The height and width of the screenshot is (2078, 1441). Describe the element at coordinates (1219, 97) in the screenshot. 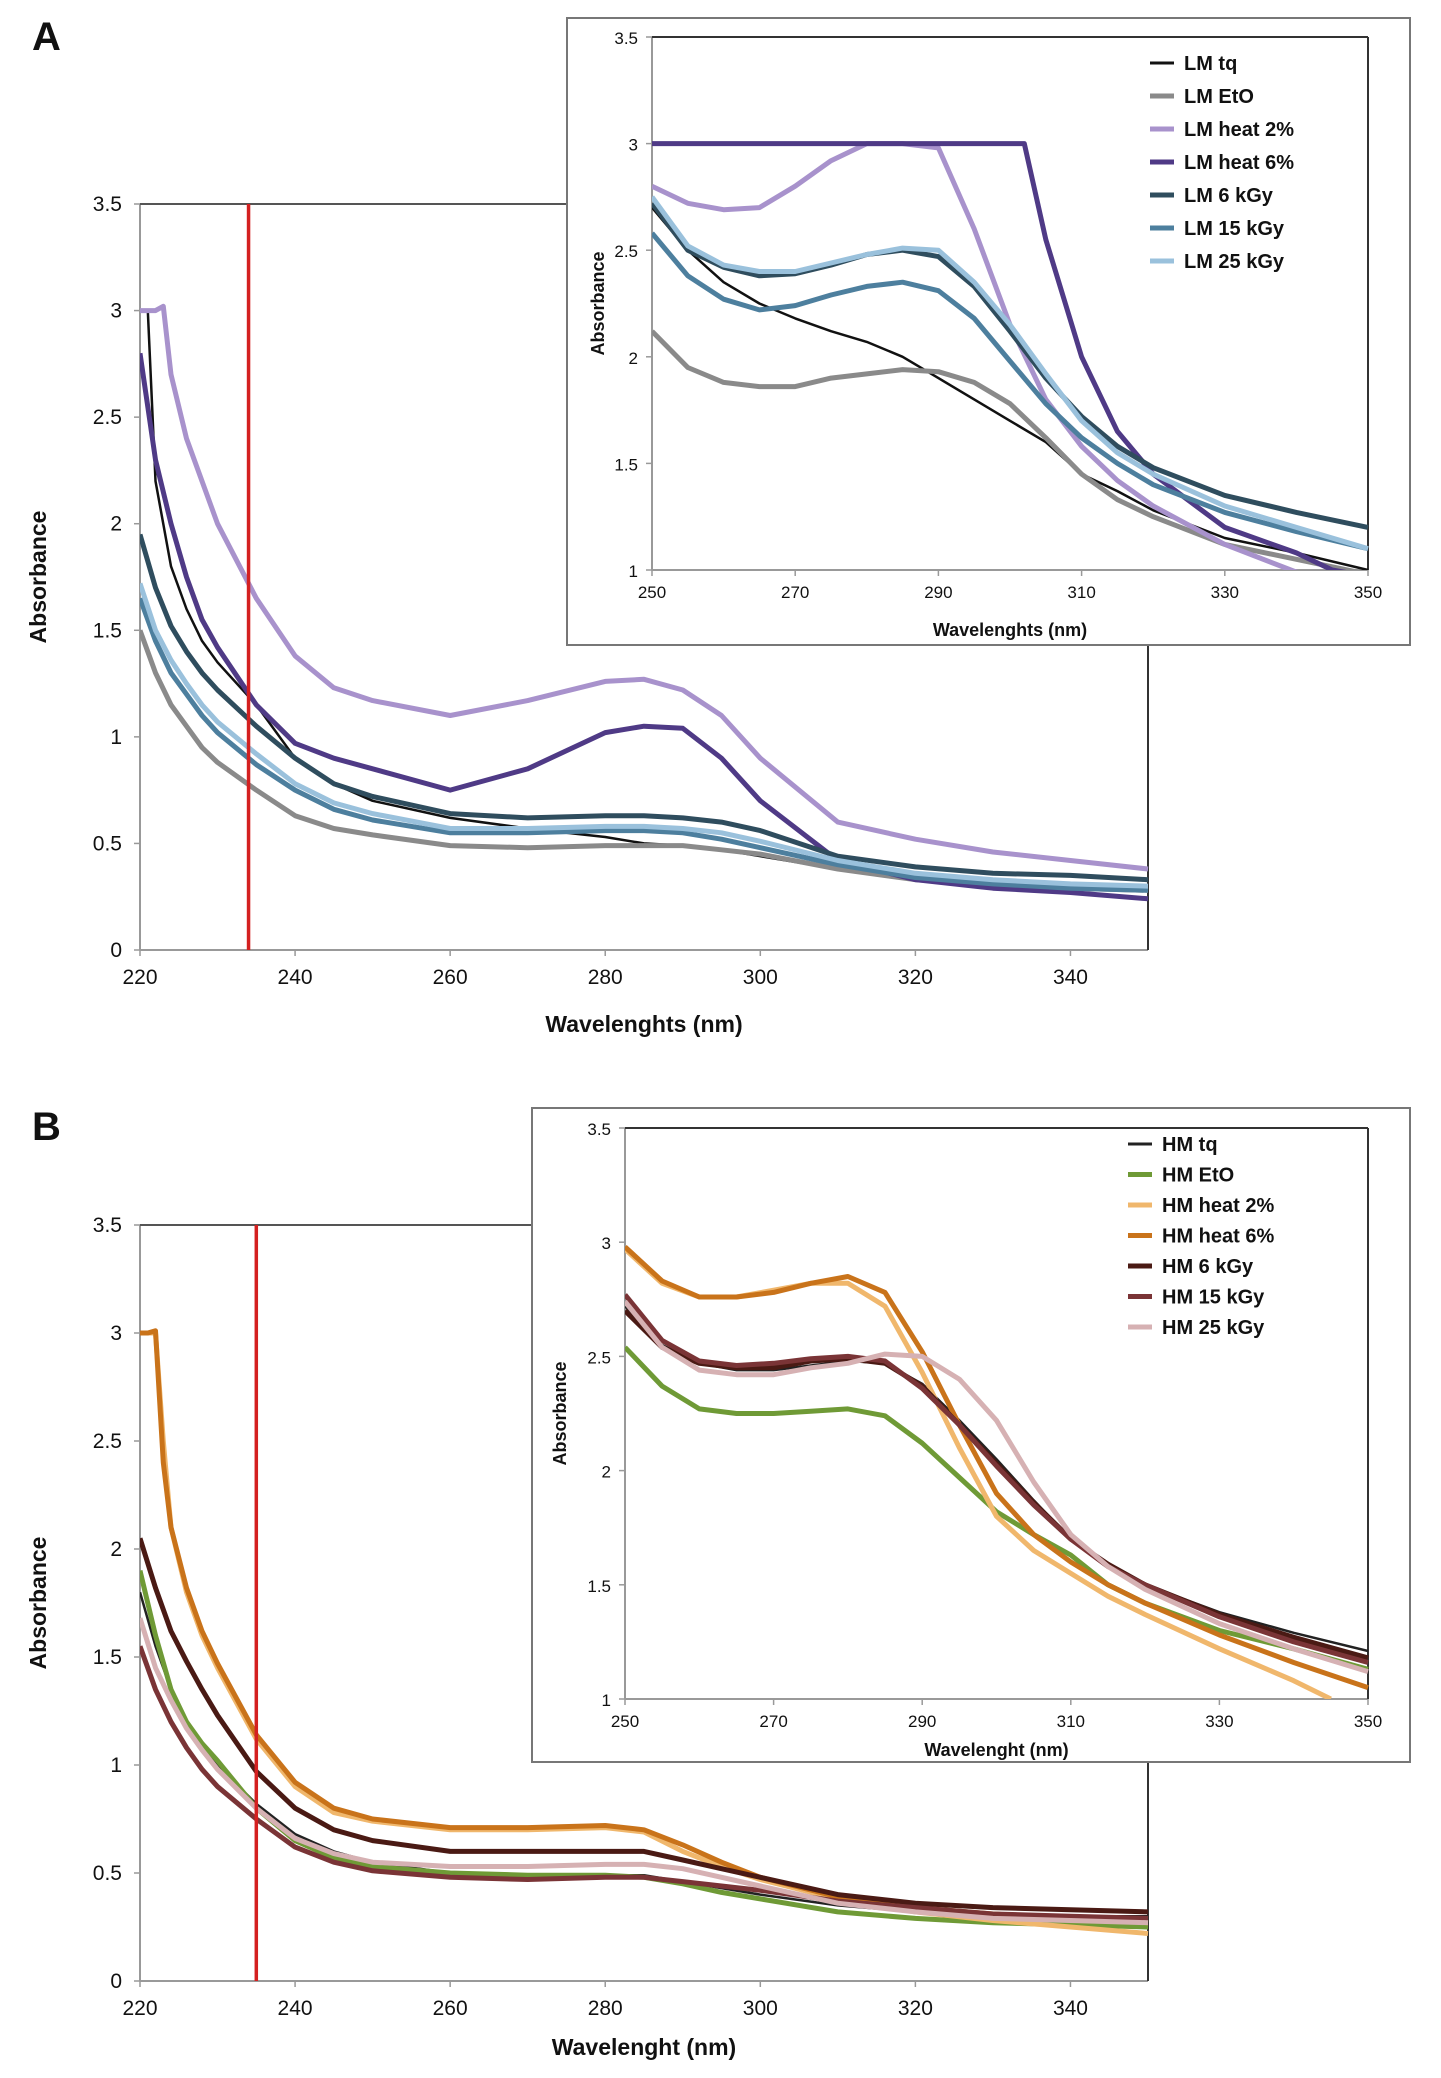

I see `legend-label: LM EtO` at that location.